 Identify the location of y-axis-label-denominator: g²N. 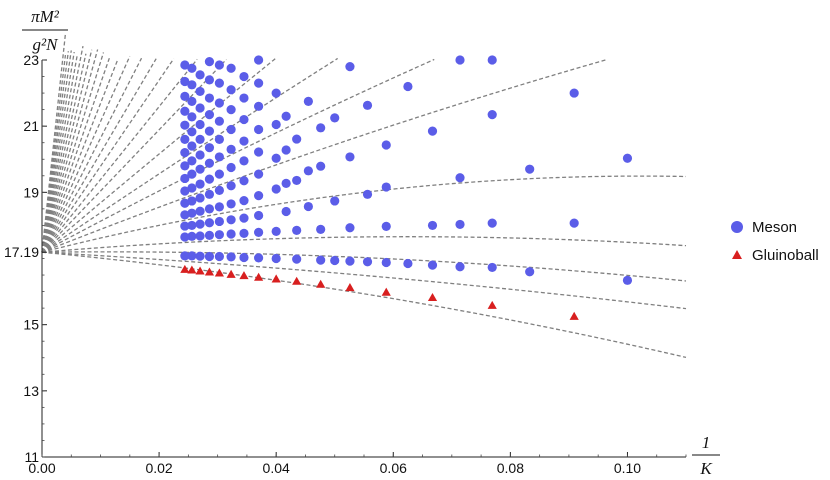
(46, 44).